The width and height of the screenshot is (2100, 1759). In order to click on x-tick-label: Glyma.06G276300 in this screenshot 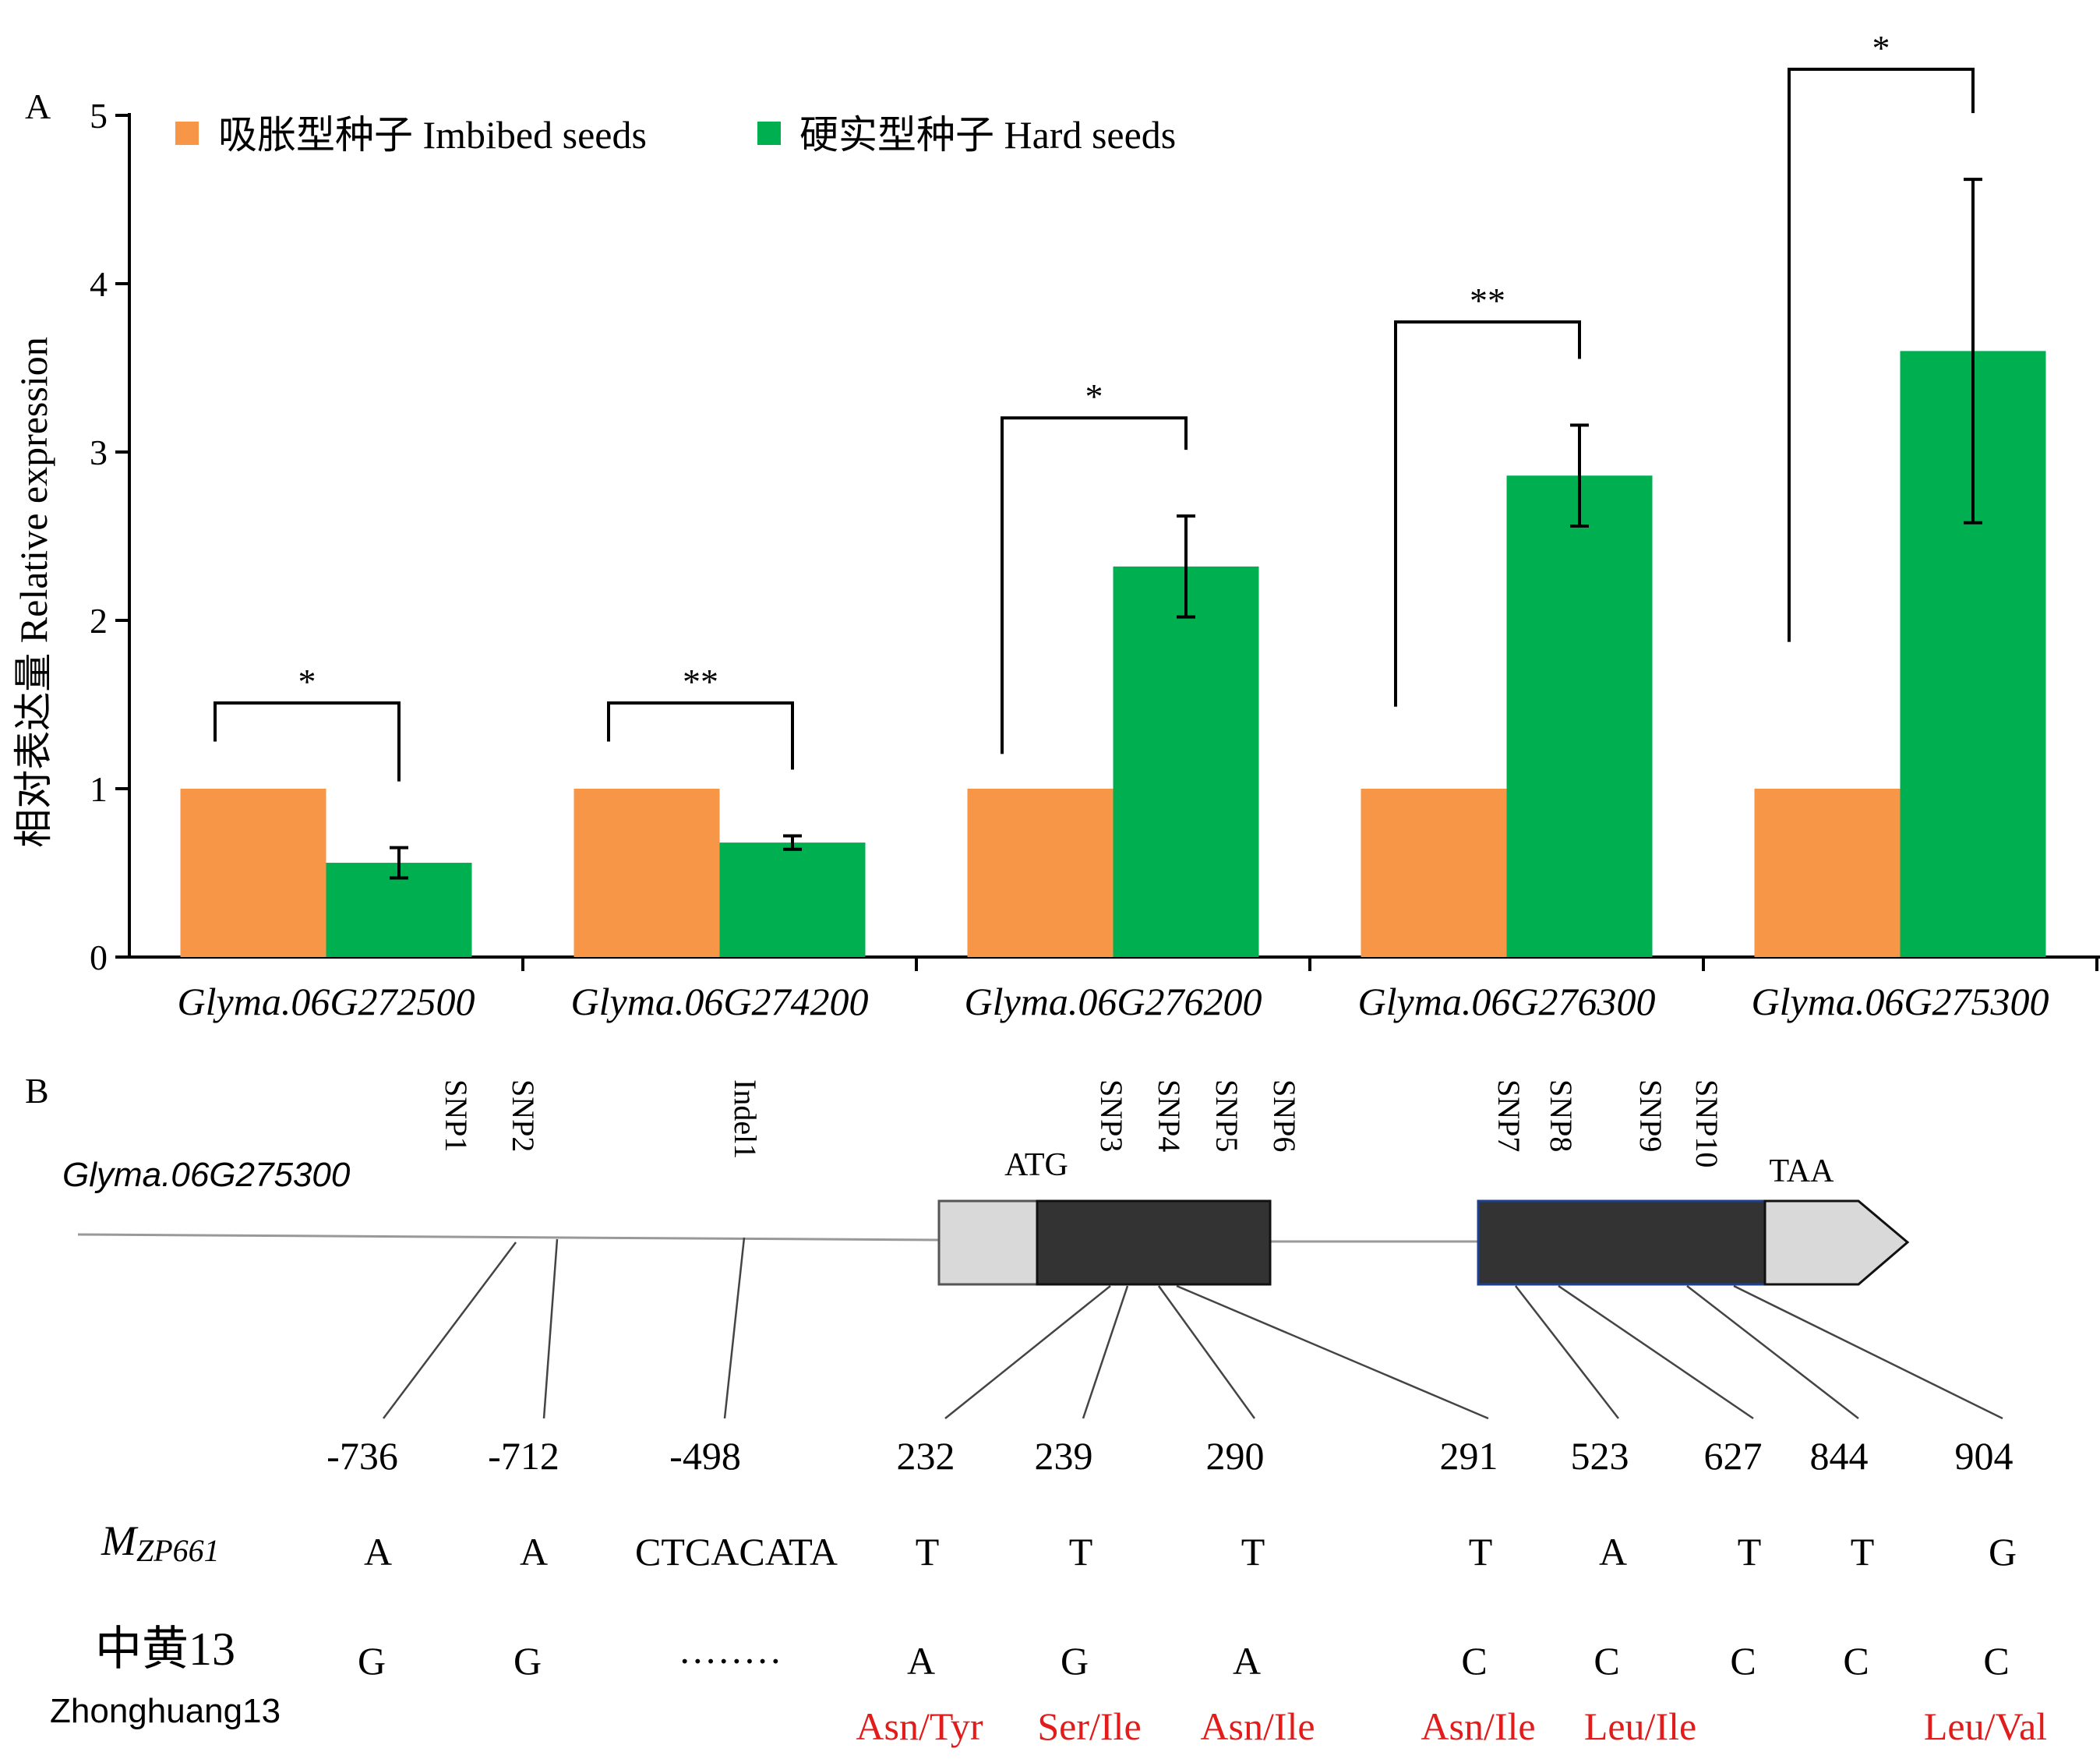, I will do `click(1507, 1002)`.